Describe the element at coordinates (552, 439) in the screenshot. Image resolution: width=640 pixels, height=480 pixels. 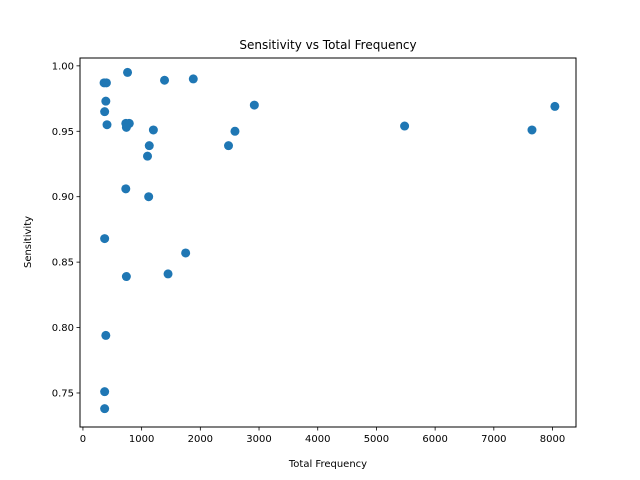
I see `x-tick-label: 8000` at that location.